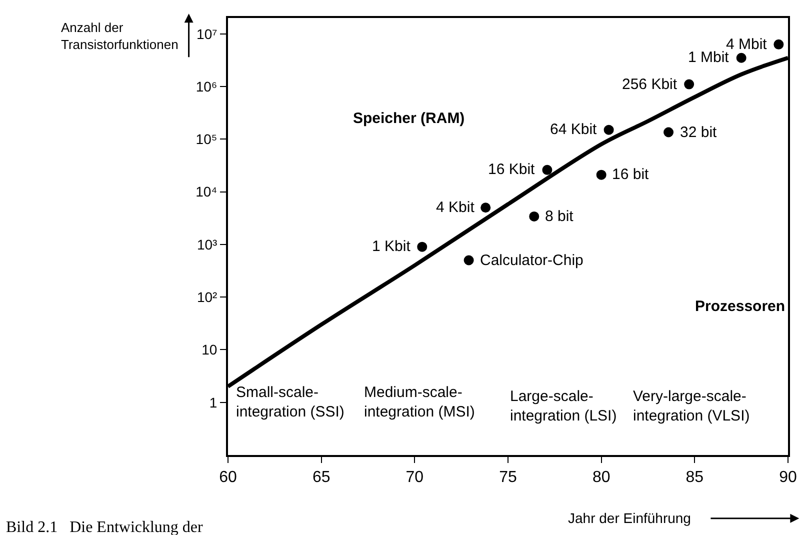  Describe the element at coordinates (532, 260) in the screenshot. I see `annotation: Calculator-Chip` at that location.